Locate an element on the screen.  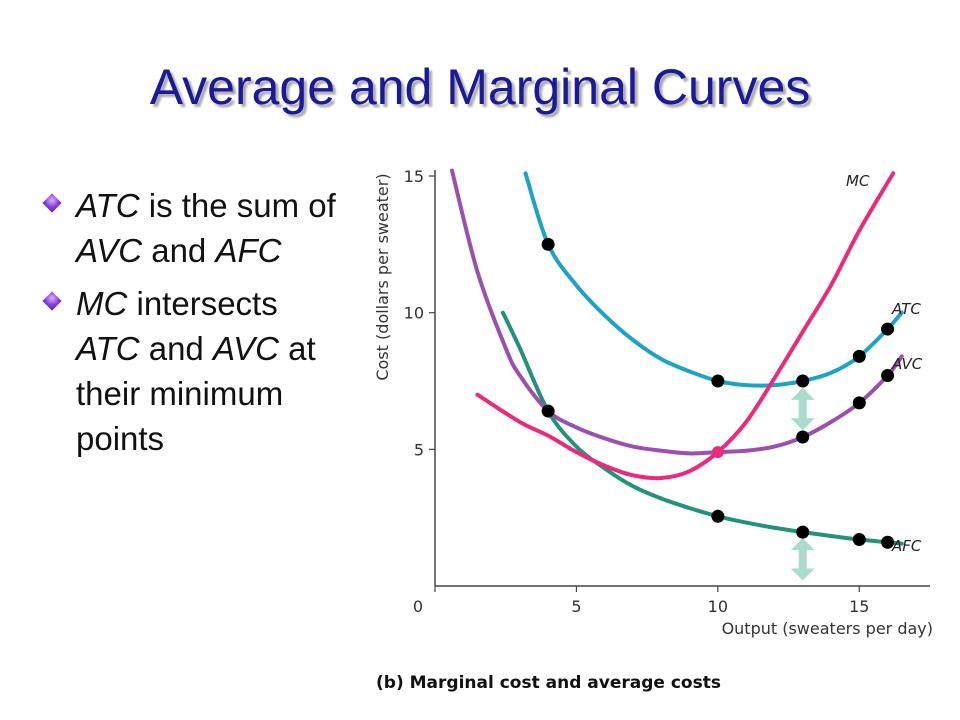
bullet-text-part: AFC is located at coordinates (248, 250).